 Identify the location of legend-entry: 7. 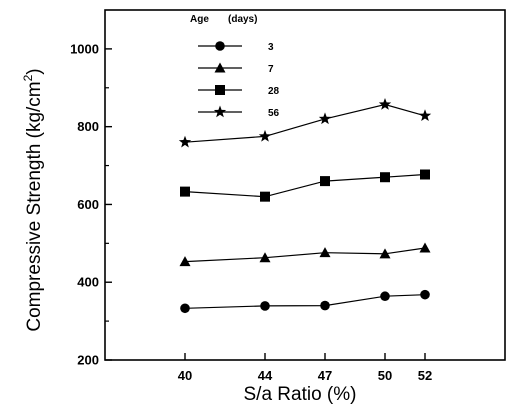
(236, 68).